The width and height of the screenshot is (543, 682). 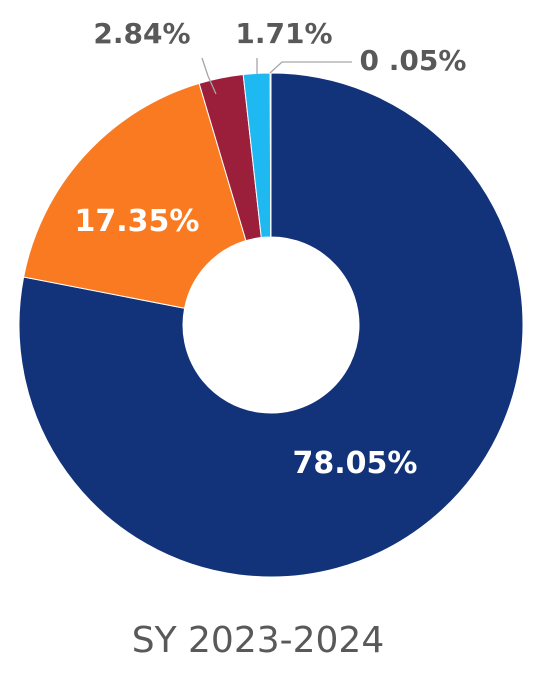 What do you see at coordinates (413, 60) in the screenshot?
I see `data-label-0-05: 0 .05%` at bounding box center [413, 60].